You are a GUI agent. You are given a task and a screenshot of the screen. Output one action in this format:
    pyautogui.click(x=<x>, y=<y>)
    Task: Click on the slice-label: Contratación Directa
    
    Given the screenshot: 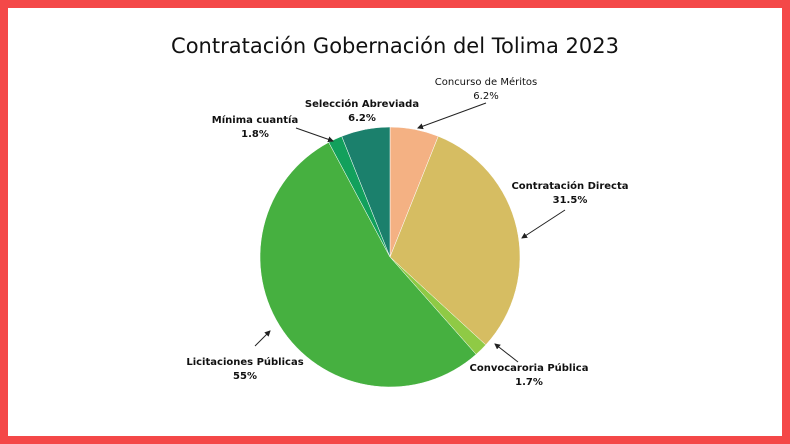 What is the action you would take?
    pyautogui.click(x=569, y=186)
    